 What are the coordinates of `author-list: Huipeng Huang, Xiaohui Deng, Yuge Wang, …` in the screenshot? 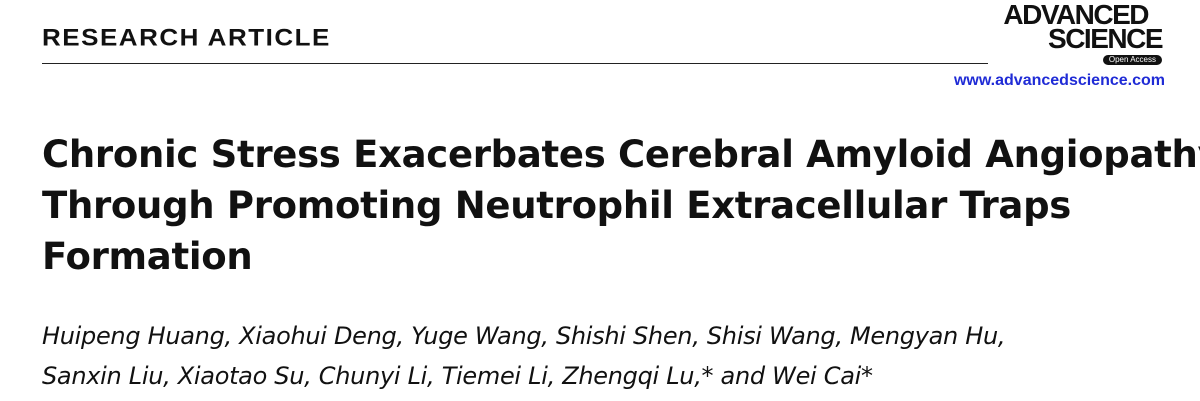 It's located at (524, 336).